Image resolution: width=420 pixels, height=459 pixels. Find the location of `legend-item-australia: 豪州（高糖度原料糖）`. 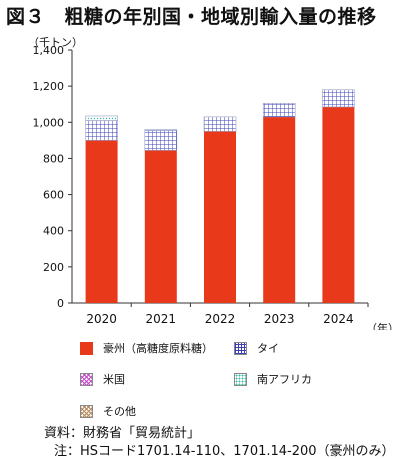

legend-item-australia: 豪州（高糖度原料糖） is located at coordinates (146, 348).